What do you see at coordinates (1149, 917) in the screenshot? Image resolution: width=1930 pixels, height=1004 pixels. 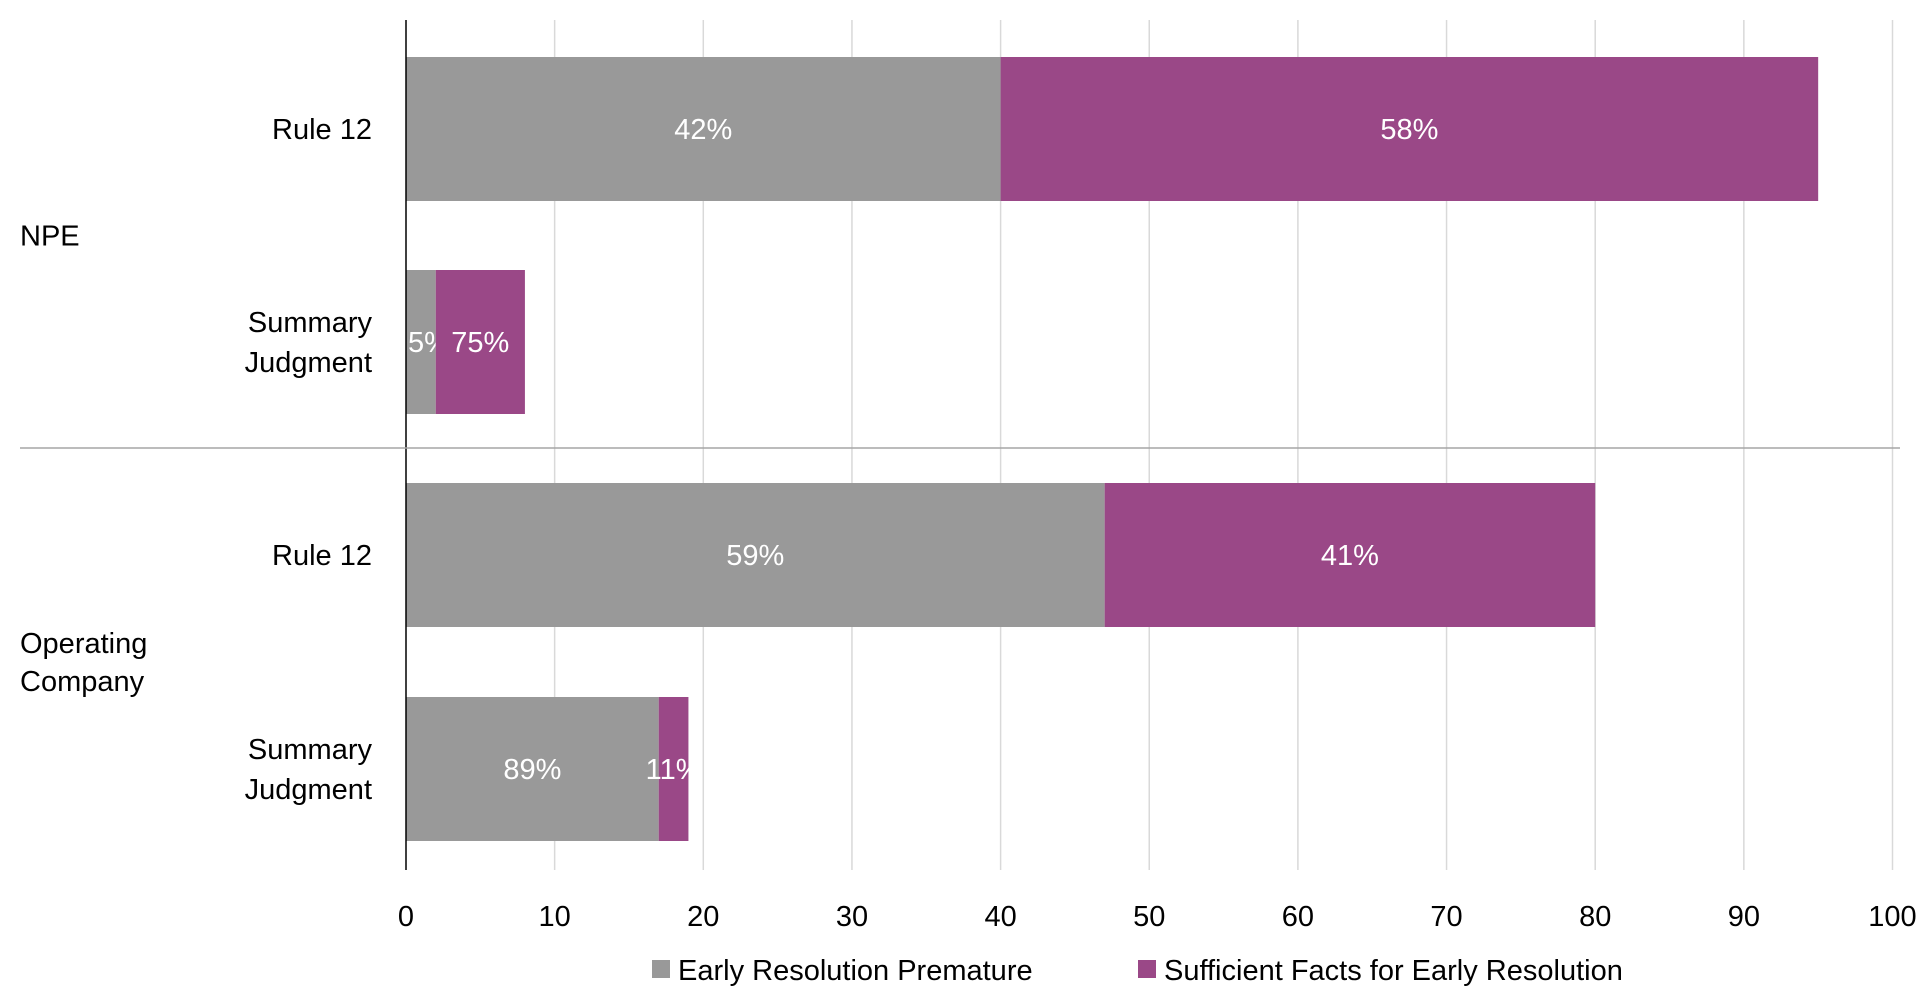 I see `x-tick-label: 50` at bounding box center [1149, 917].